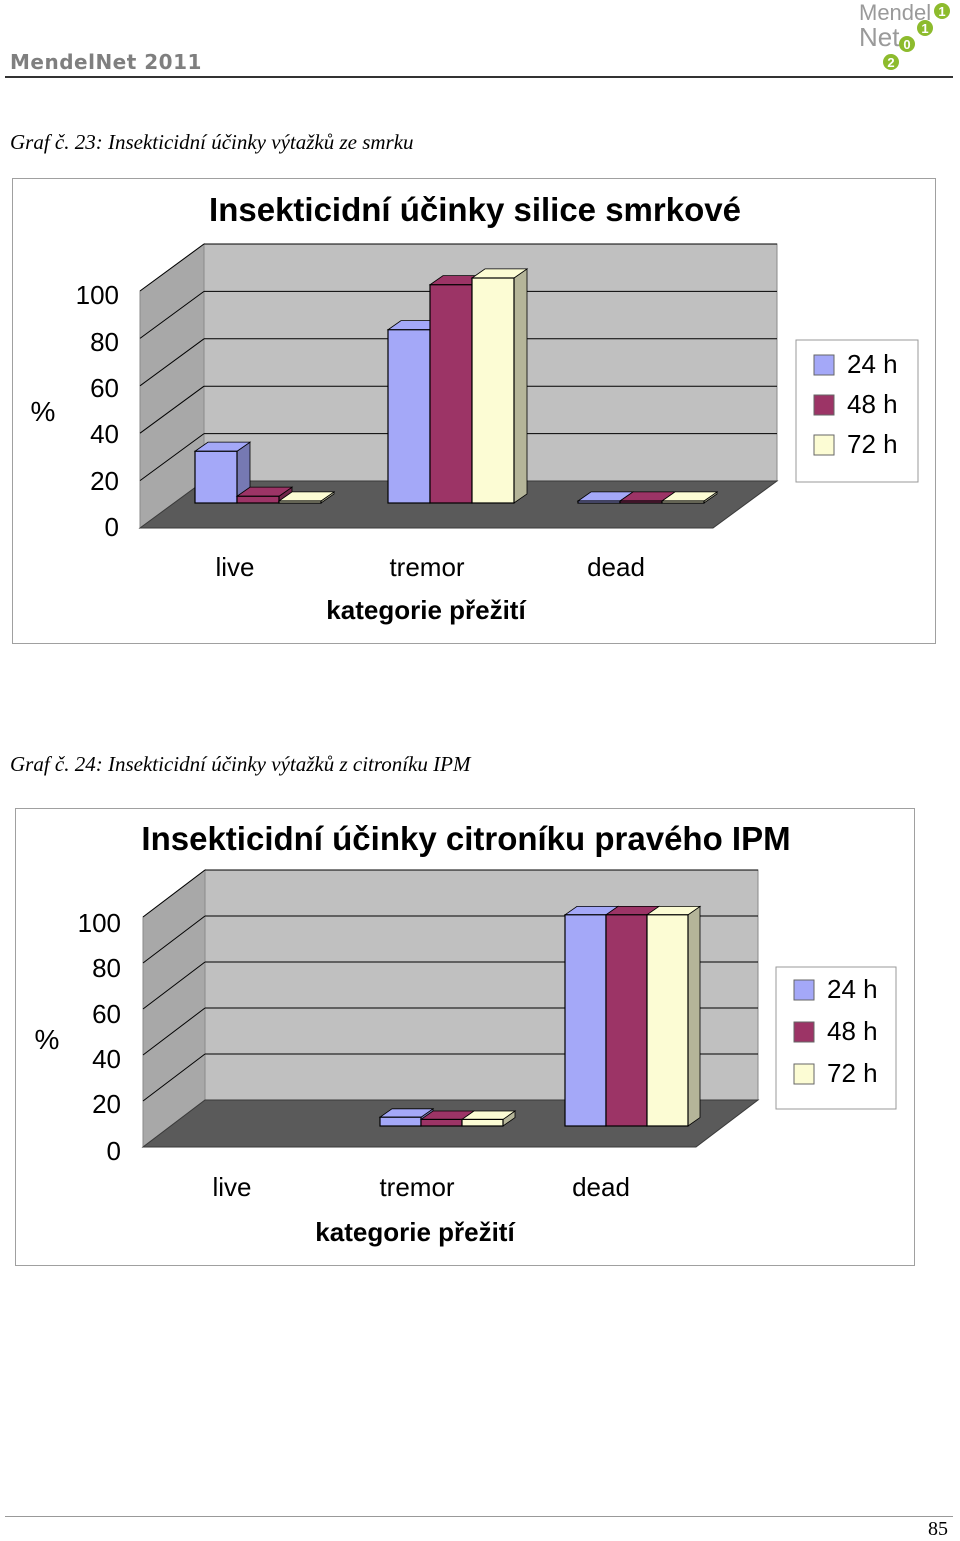 This screenshot has height=1541, width=960. What do you see at coordinates (479, 77) in the screenshot?
I see `header-rule` at bounding box center [479, 77].